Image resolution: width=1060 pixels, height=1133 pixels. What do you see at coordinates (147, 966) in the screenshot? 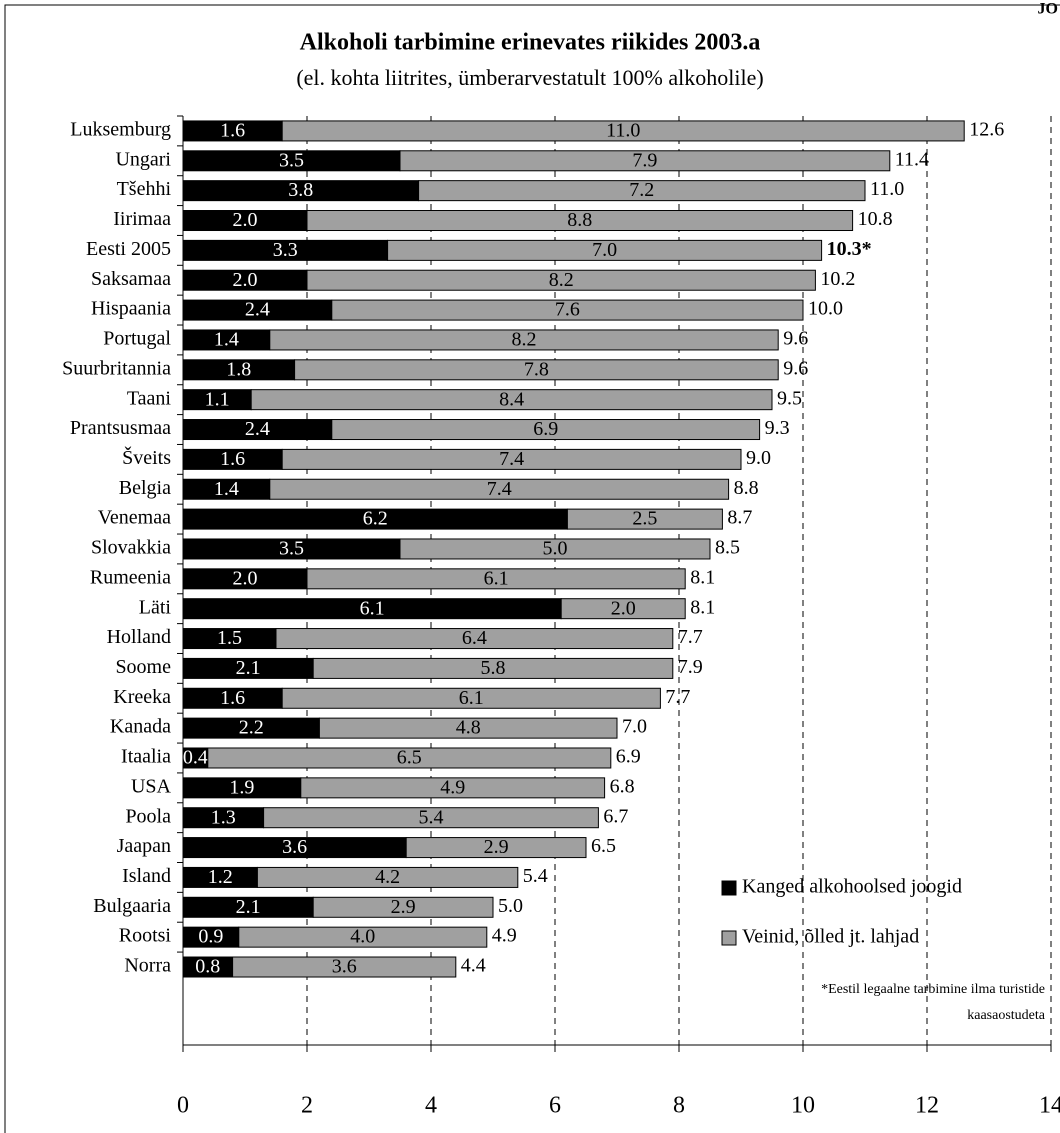
I see `y-tick-label: Norra` at bounding box center [147, 966].